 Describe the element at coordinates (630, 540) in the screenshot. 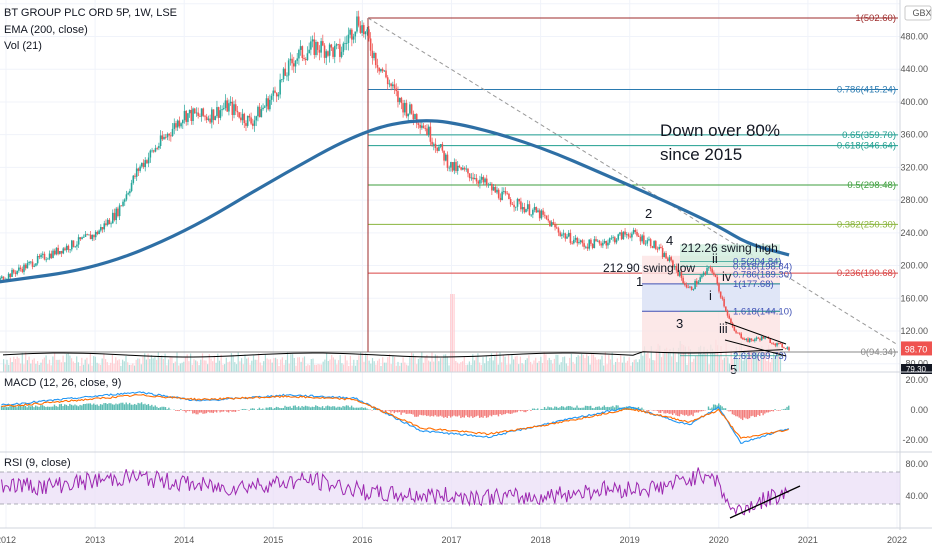

I see `time-tick-label: 2019` at that location.